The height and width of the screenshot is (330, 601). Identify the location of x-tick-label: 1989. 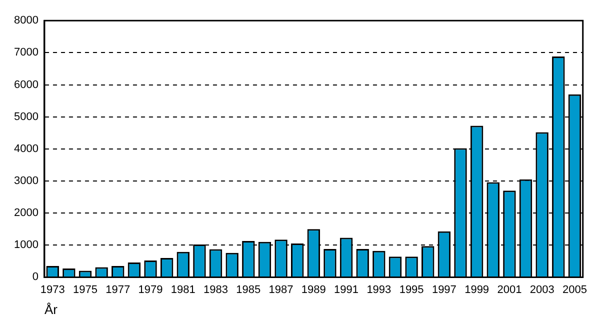
(313, 290).